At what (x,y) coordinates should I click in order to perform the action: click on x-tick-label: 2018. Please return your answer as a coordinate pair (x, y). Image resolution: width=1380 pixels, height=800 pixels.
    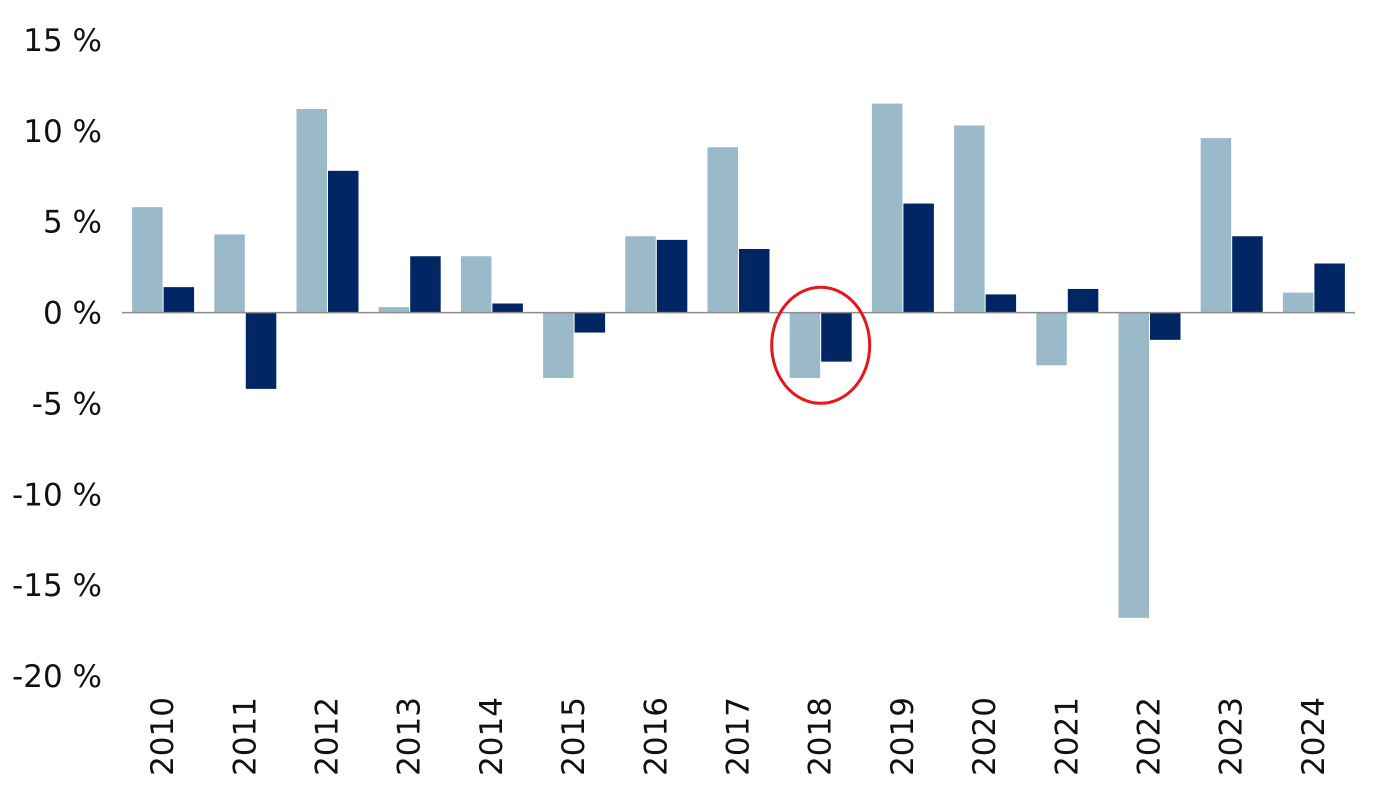
    Looking at the image, I should click on (821, 736).